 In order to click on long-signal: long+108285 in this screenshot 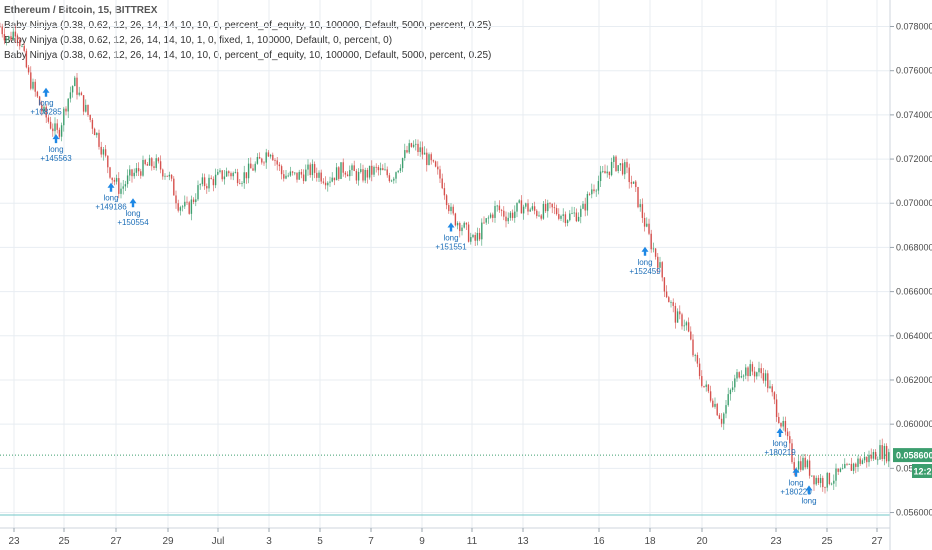, I will do `click(46, 102)`.